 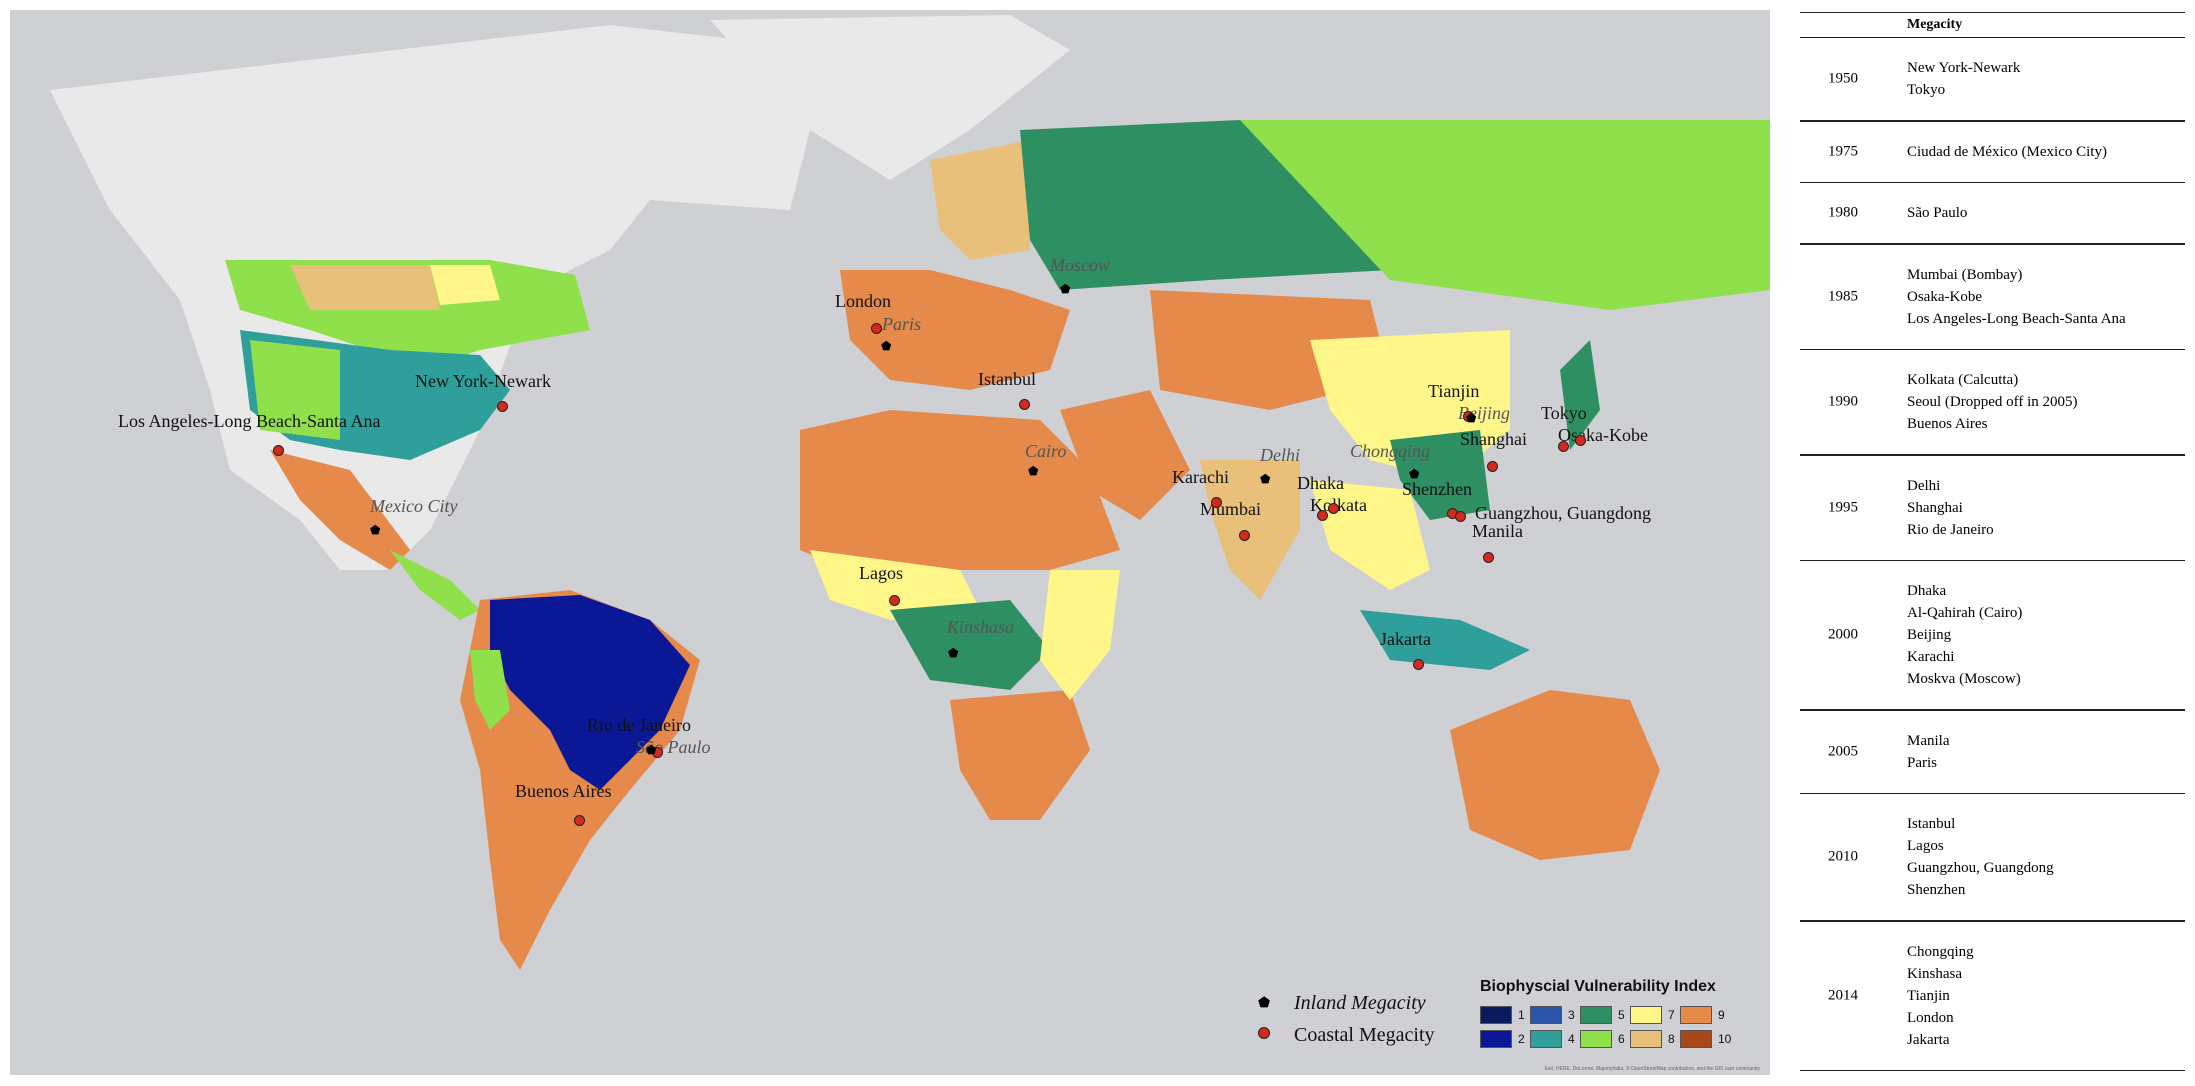 What do you see at coordinates (1725, 1039) in the screenshot?
I see `vi-label-10: 10` at bounding box center [1725, 1039].